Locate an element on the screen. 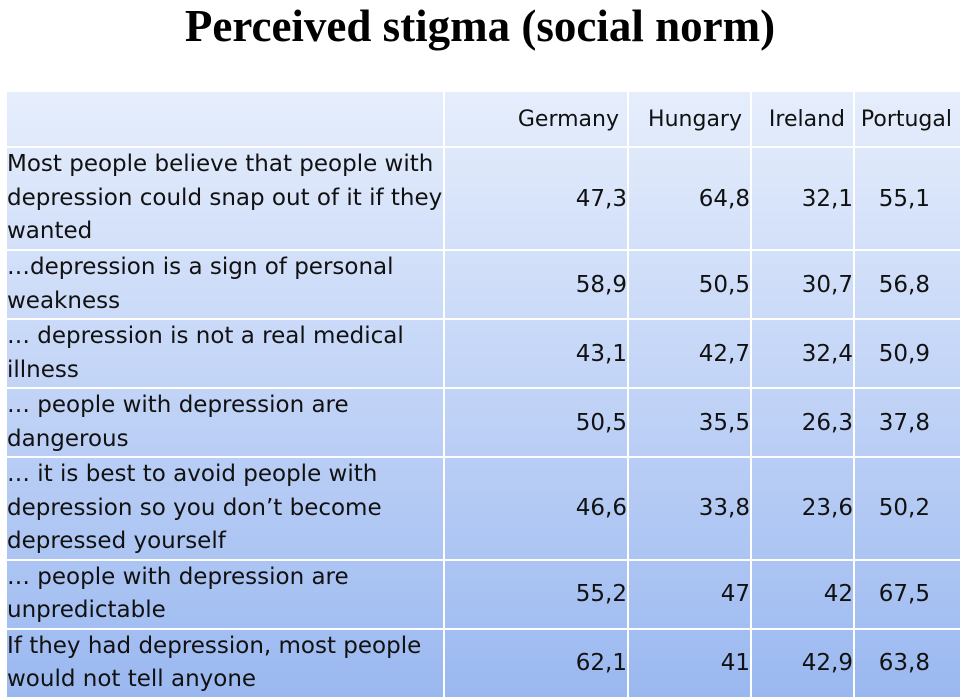  column-header-ireland: Ireland is located at coordinates (802, 119).